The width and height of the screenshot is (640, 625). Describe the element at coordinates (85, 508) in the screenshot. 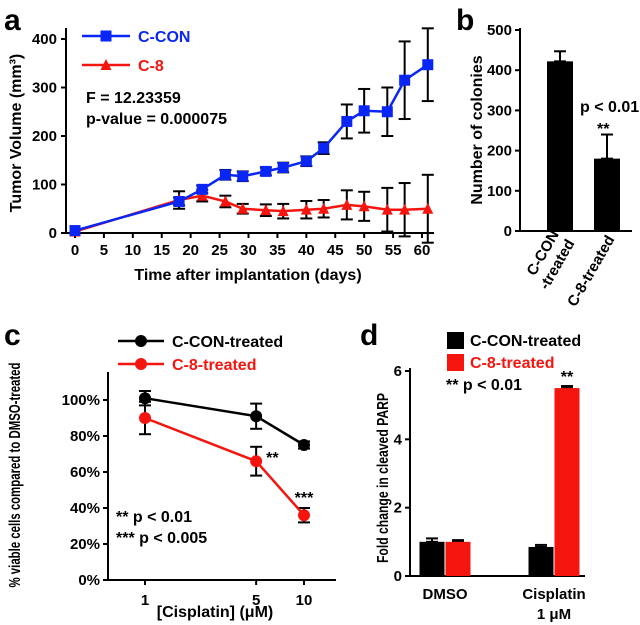

I see `panel-c-y-tick-label: 40%` at that location.